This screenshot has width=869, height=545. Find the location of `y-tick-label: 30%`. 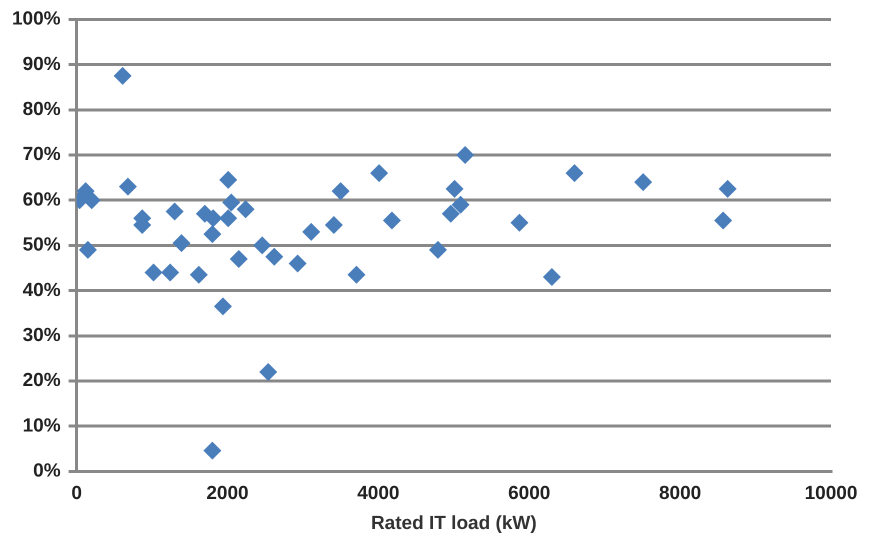

y-tick-label: 30% is located at coordinates (41, 335).